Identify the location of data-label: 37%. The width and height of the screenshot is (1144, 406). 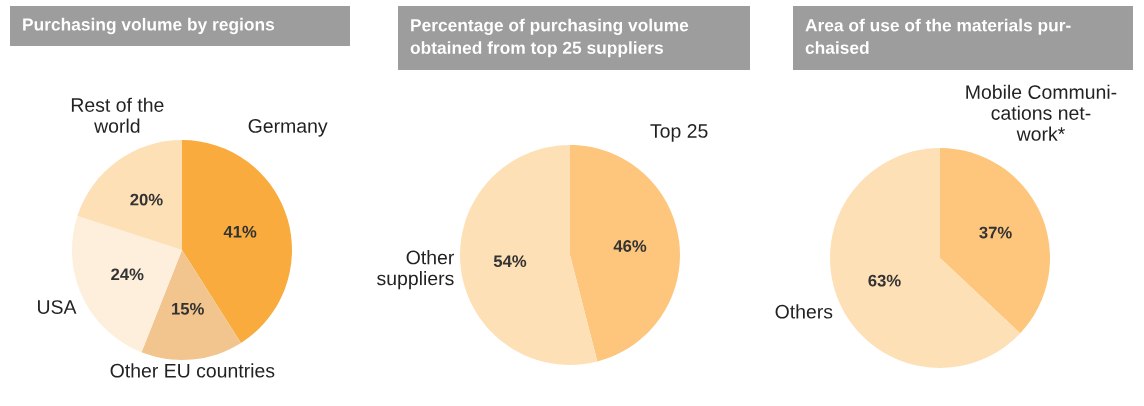
(995, 232).